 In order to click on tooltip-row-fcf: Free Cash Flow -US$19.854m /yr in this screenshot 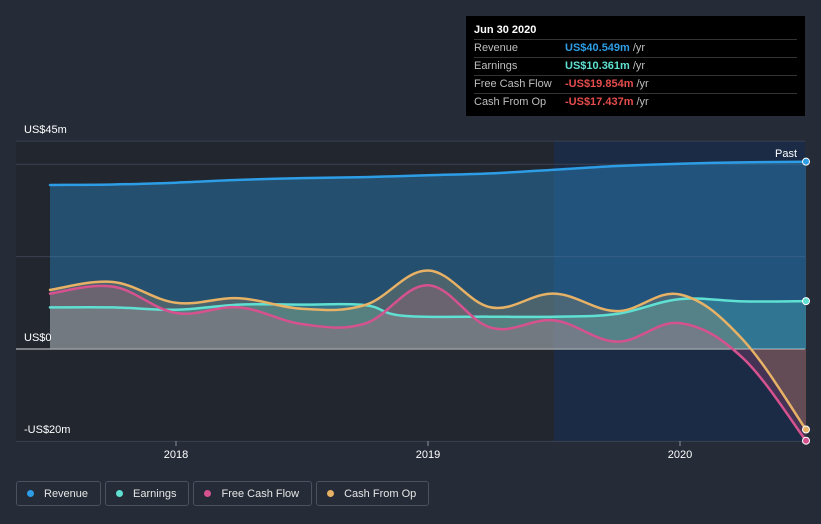, I will do `click(635, 85)`.